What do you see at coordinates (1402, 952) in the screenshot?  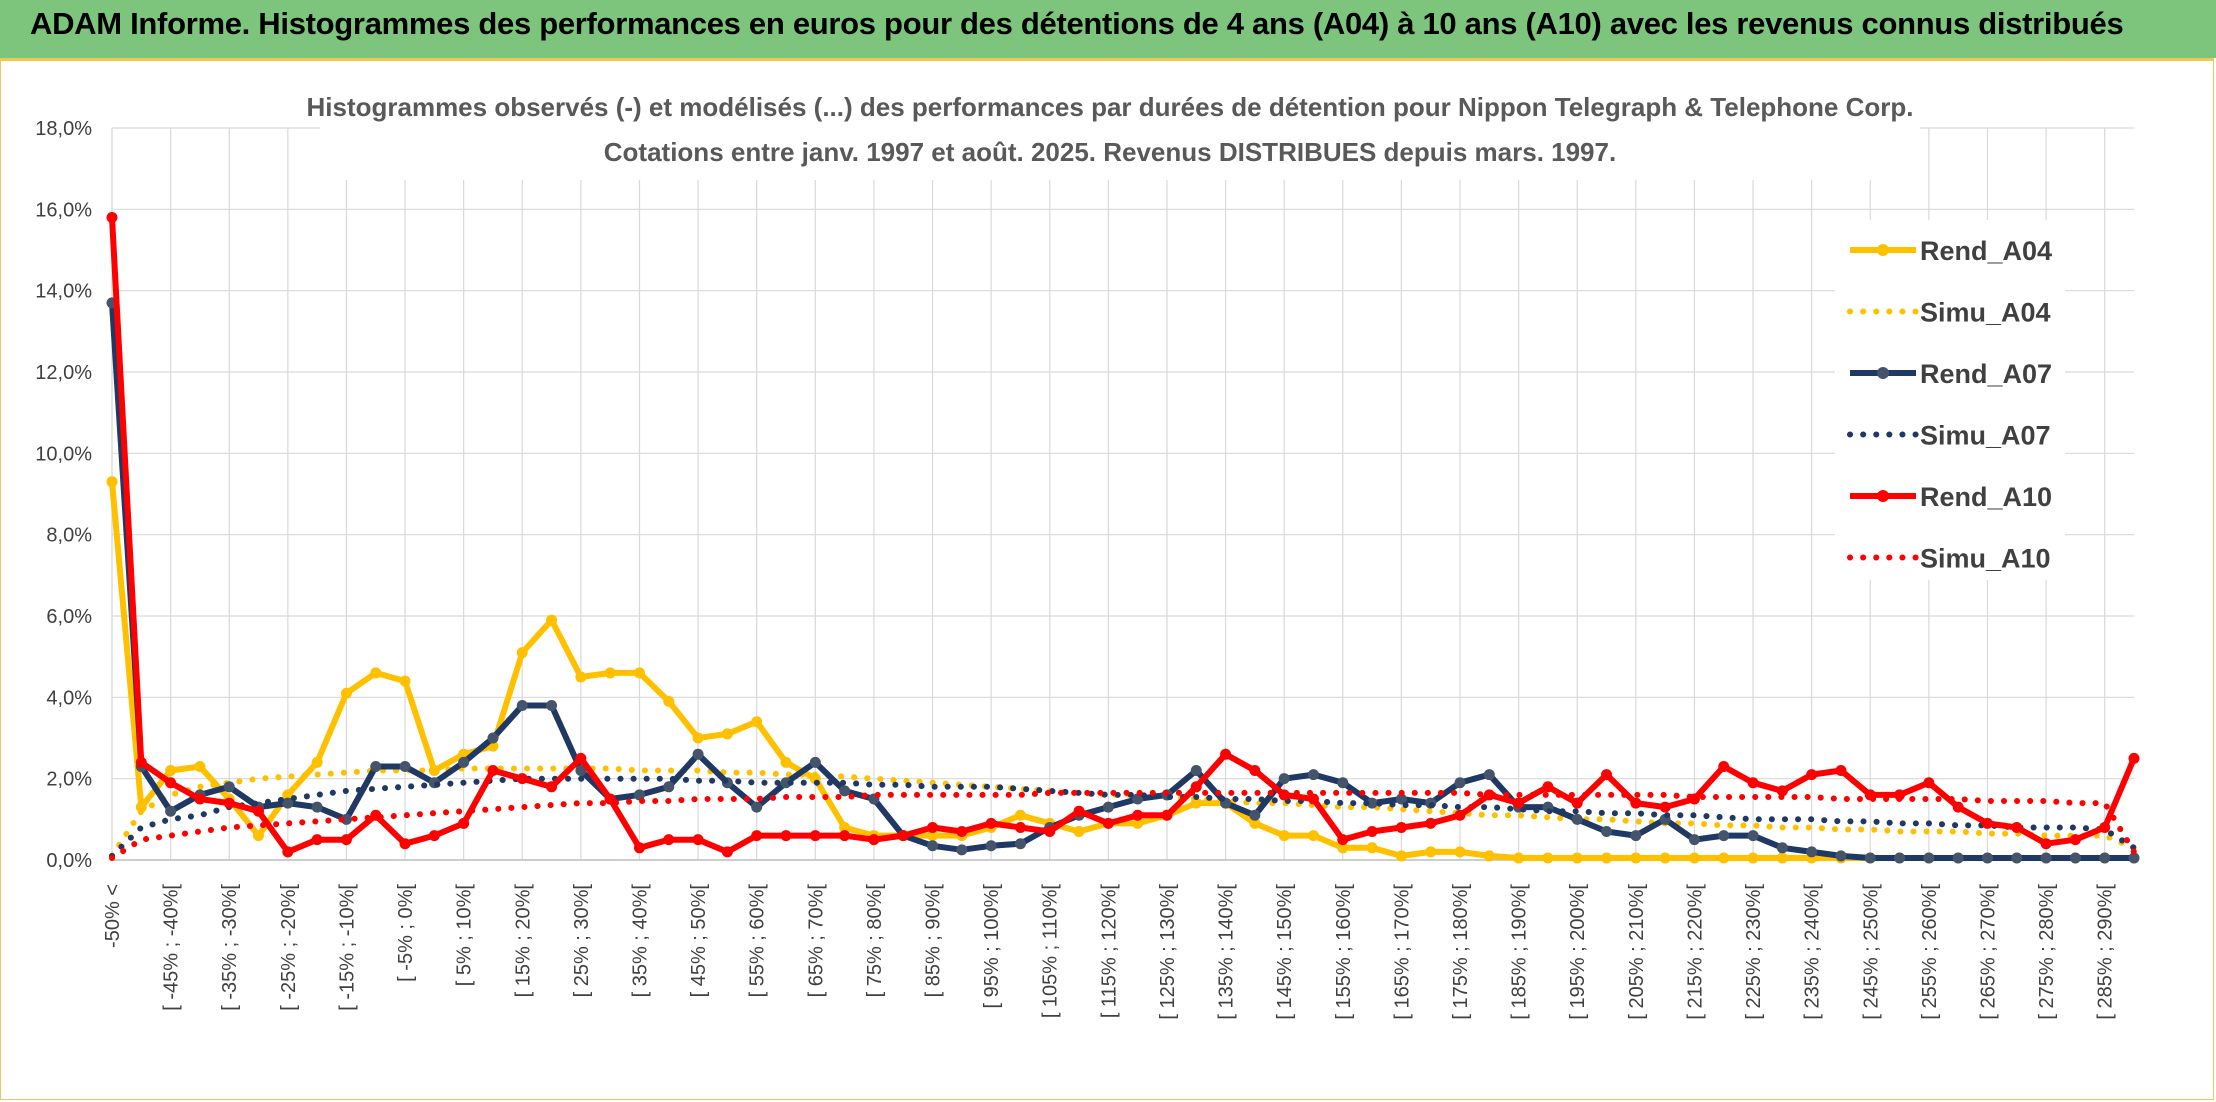 I see `x-tick-label: [ 165% ; 170%[` at bounding box center [1402, 952].